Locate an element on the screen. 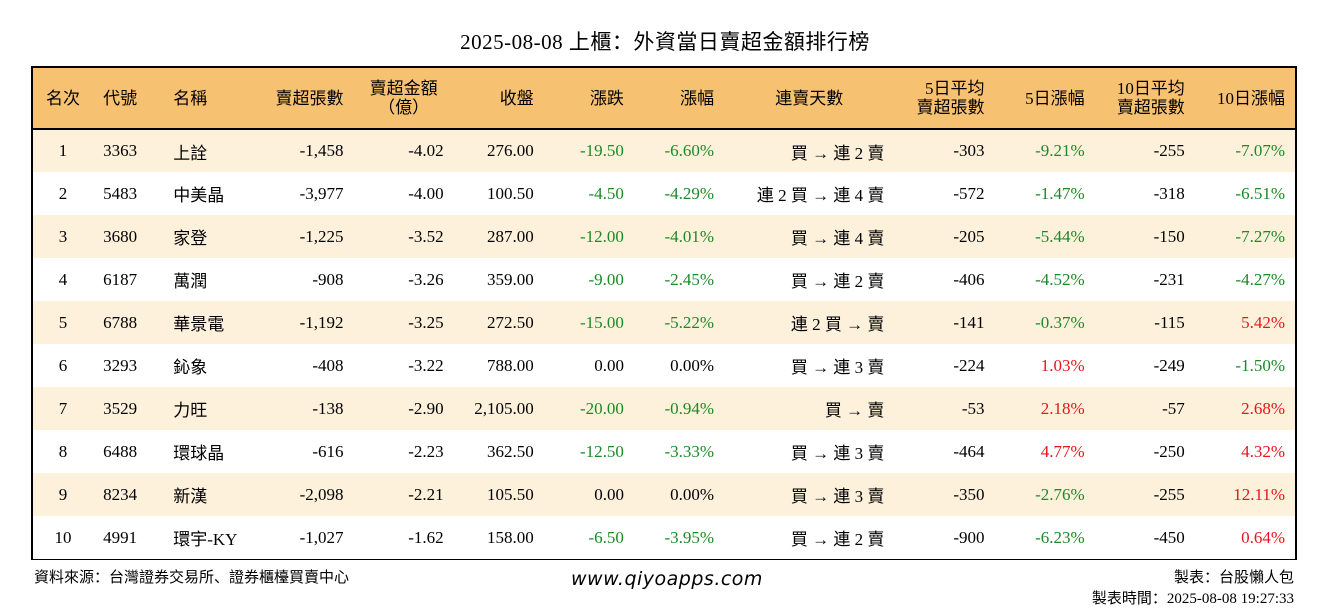 The height and width of the screenshot is (612, 1330). generated-time: 製表時間：2025-08-08 19:27:33 is located at coordinates (1192, 599).